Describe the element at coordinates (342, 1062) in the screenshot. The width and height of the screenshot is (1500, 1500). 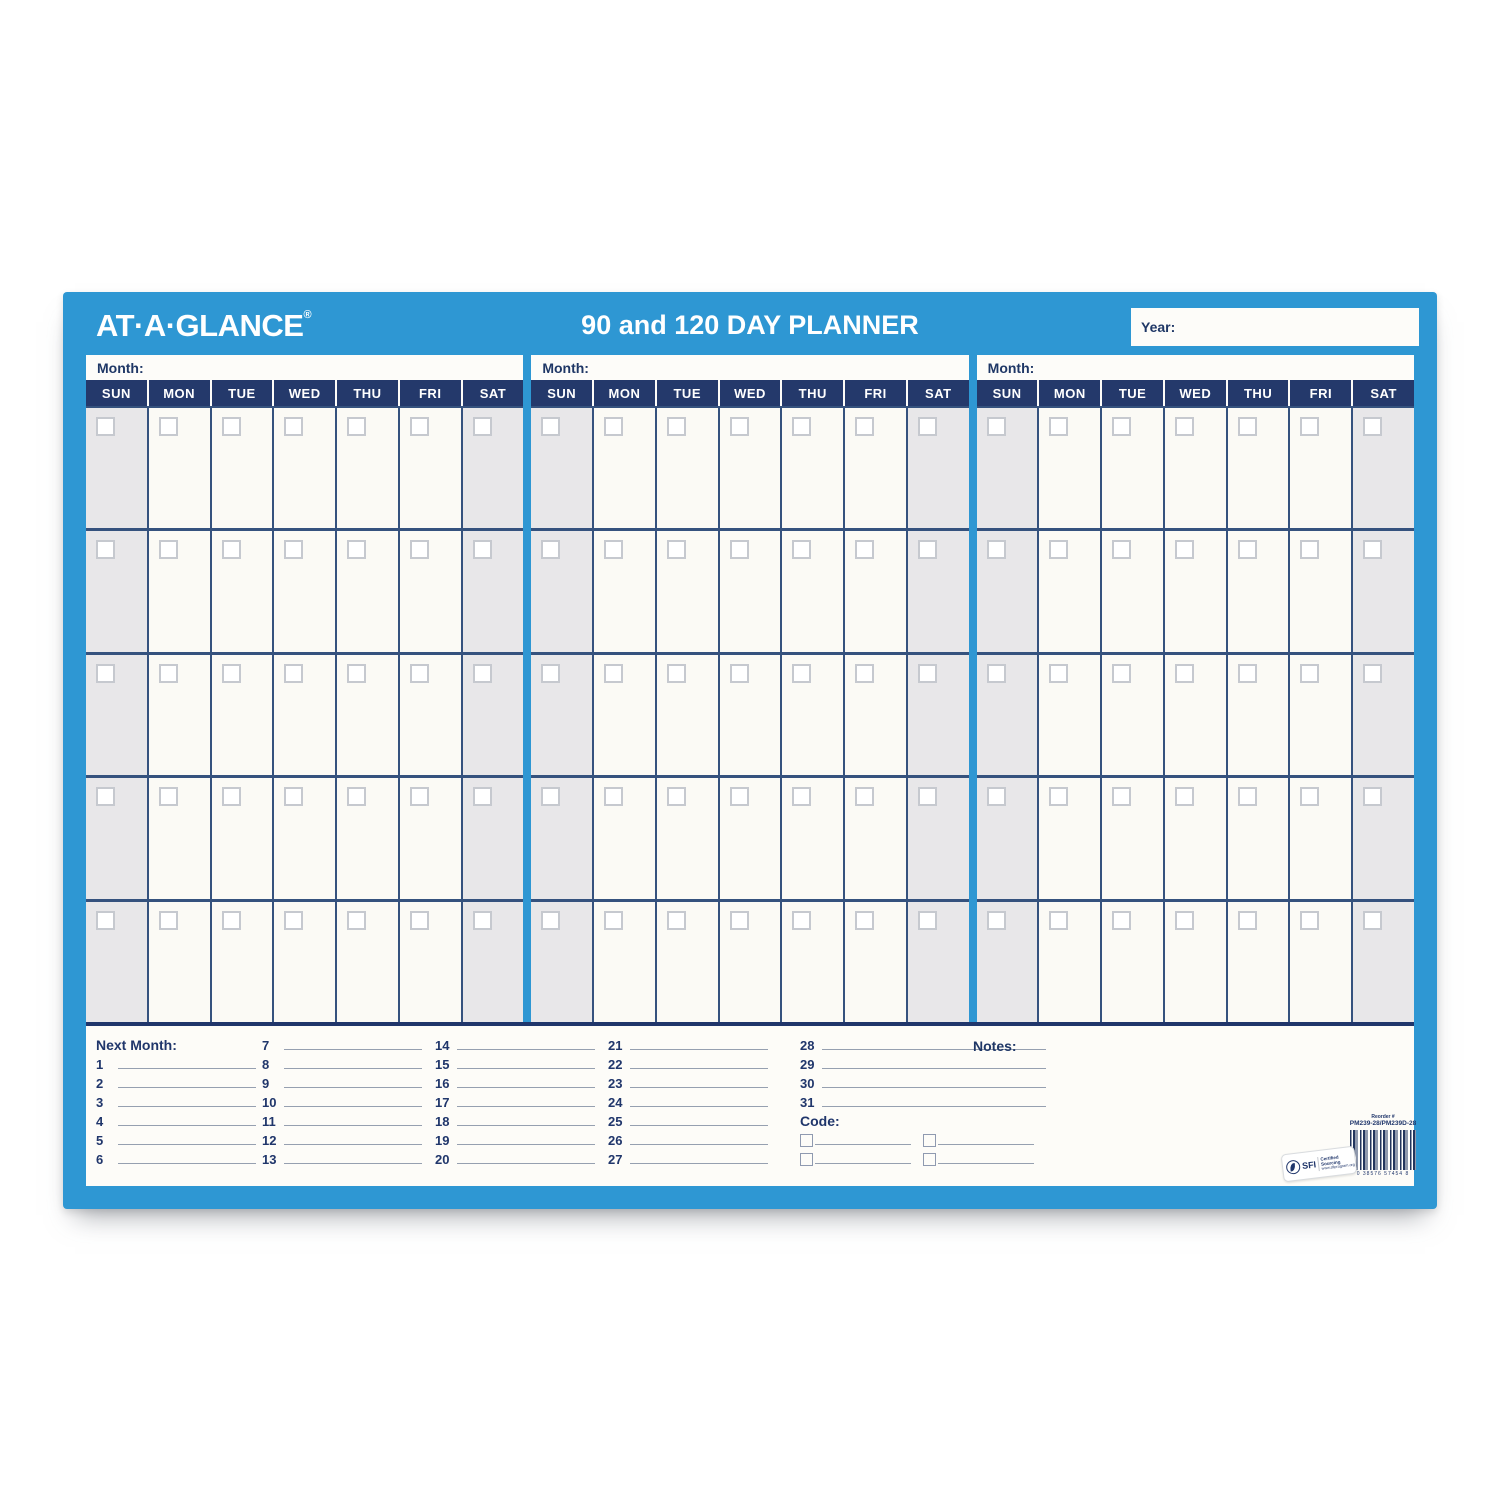
I see `next-month-line-8: 8` at that location.